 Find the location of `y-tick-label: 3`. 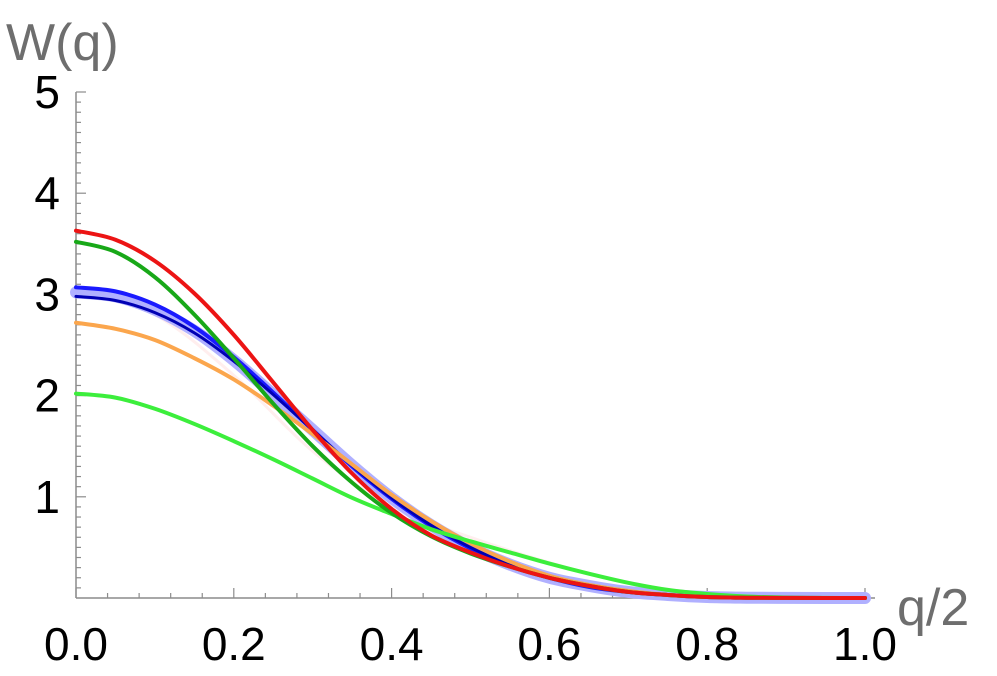

y-tick-label: 3 is located at coordinates (47, 294).